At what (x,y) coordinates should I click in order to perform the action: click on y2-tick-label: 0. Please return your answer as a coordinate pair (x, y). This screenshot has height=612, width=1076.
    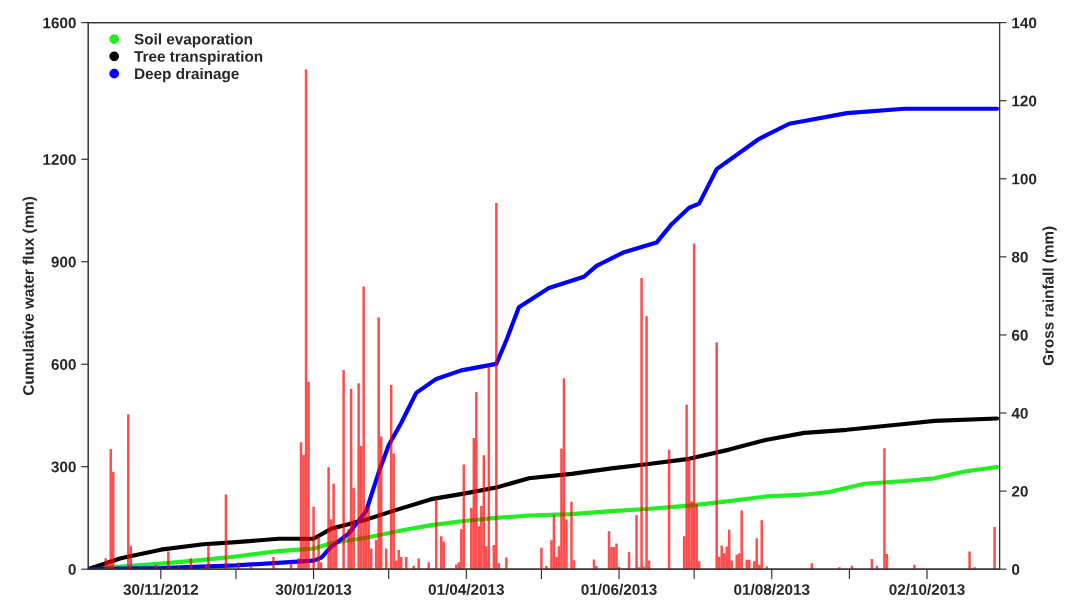
    Looking at the image, I should click on (1016, 569).